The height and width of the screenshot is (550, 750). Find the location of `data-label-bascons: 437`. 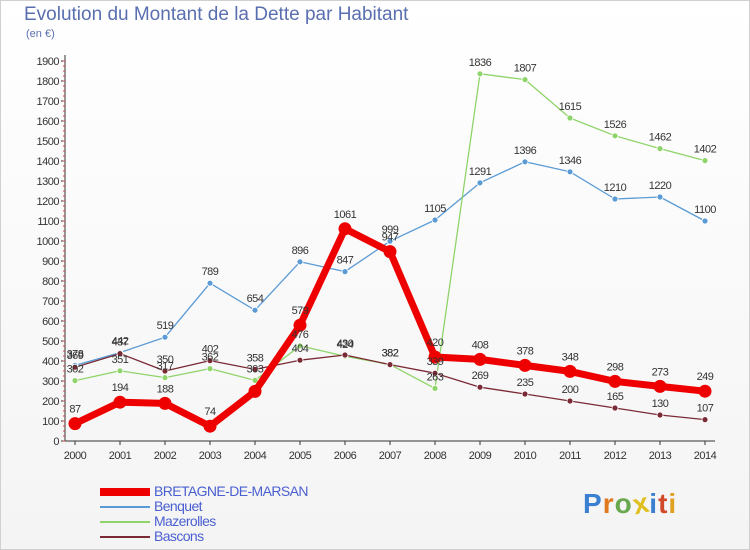

data-label-bascons: 437 is located at coordinates (120, 343).